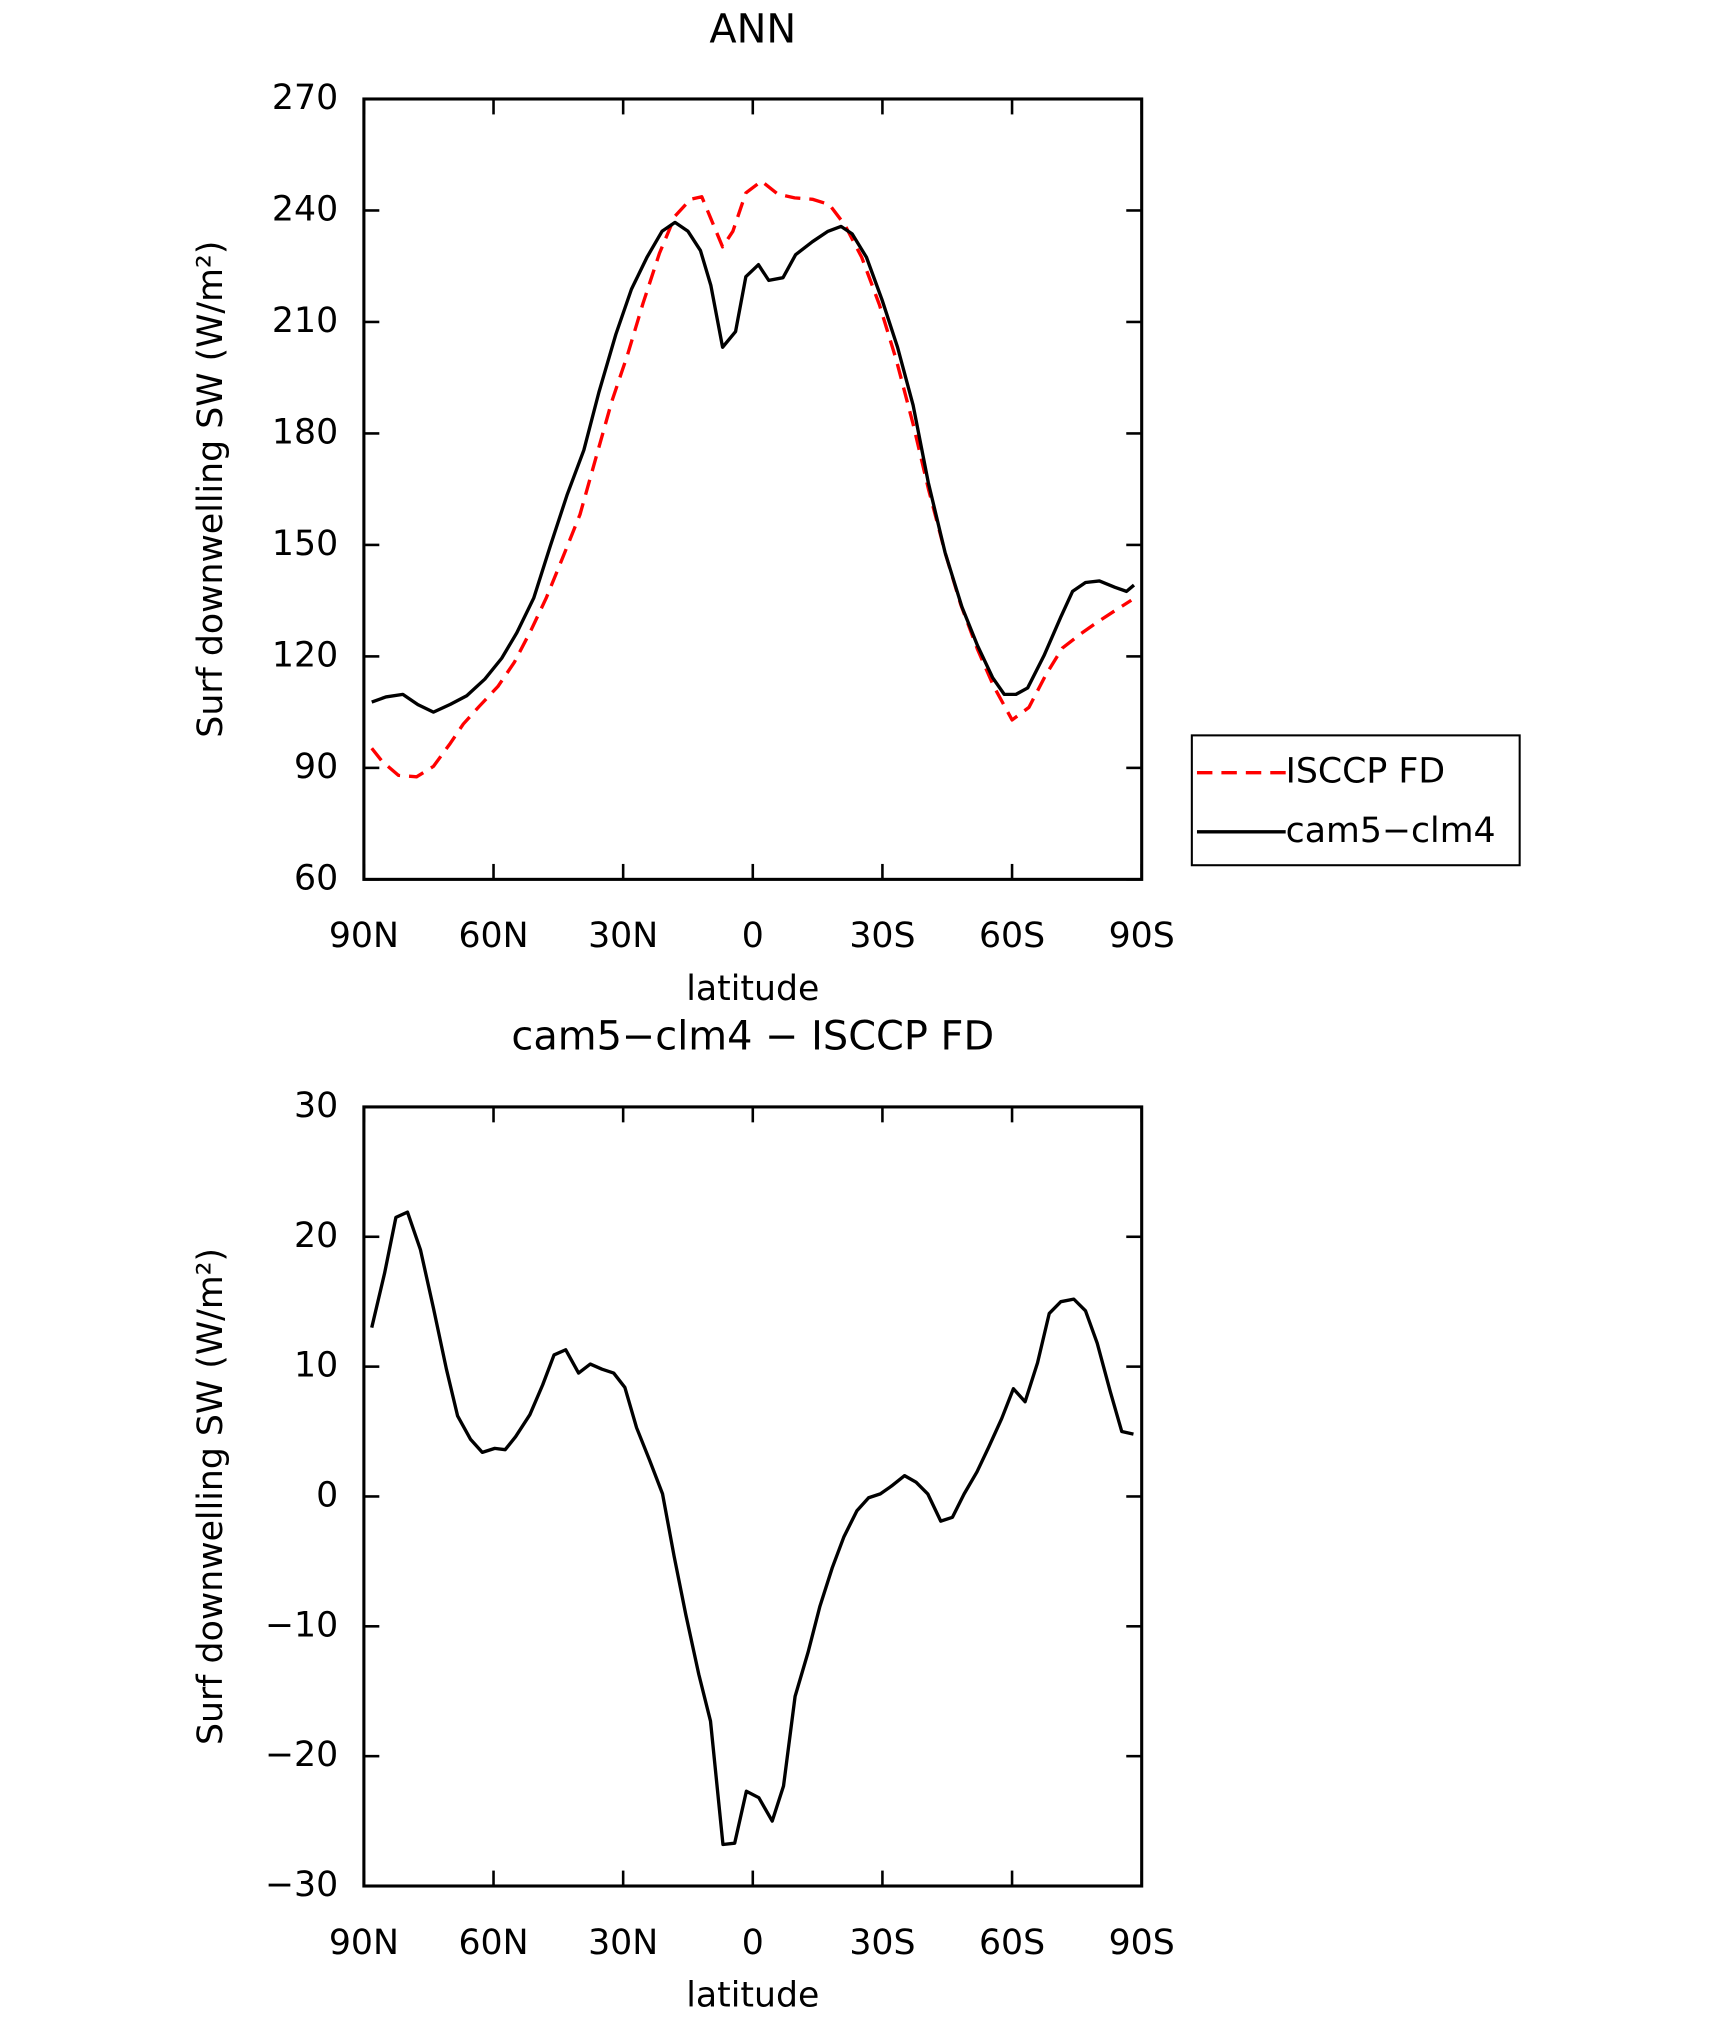 This screenshot has height=2021, width=1710. I want to click on legend-label: cam5−clm4, so click(1391, 831).